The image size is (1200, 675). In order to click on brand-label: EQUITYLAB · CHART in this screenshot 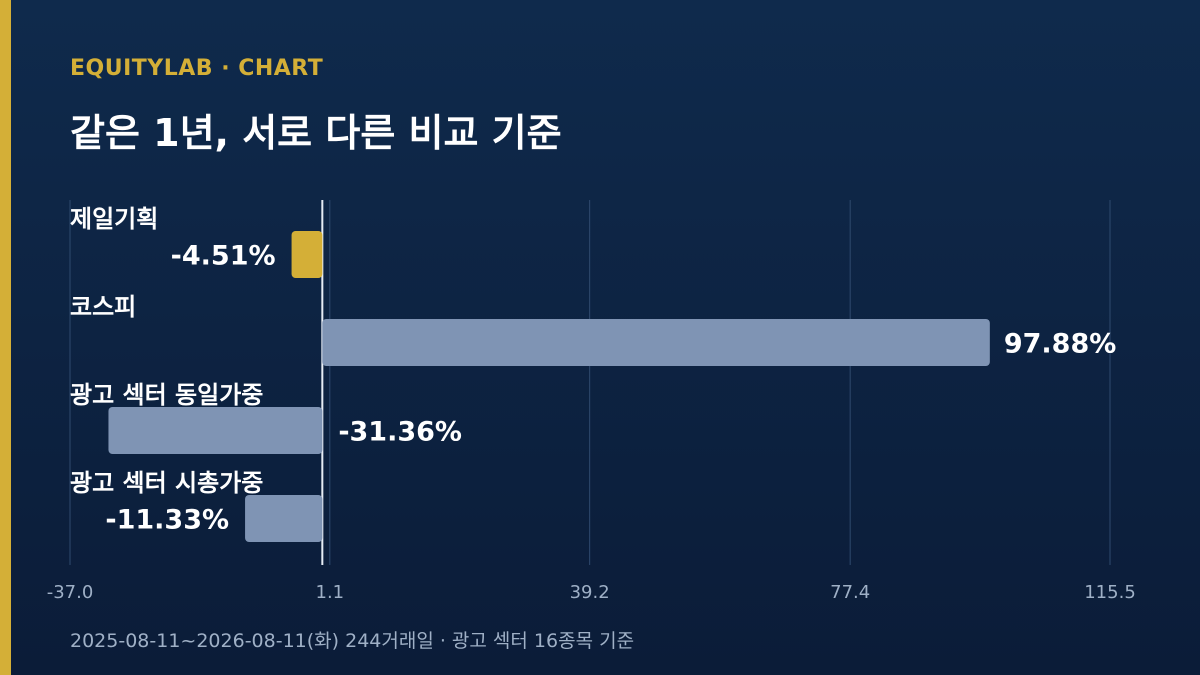, I will do `click(197, 68)`.